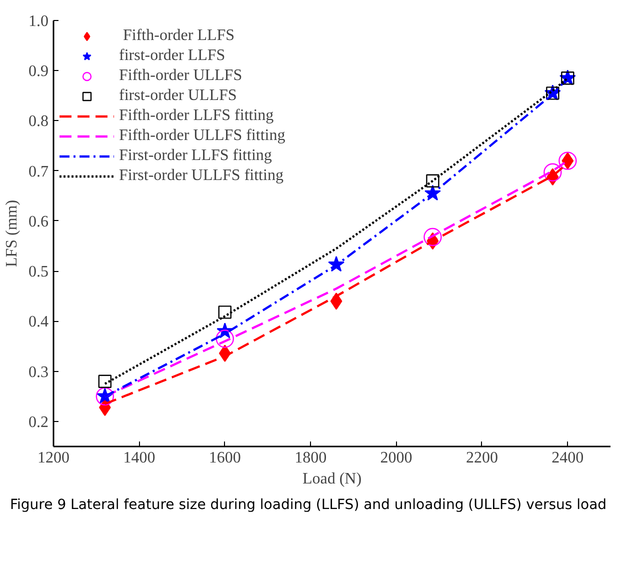 Image resolution: width=625 pixels, height=563 pixels. I want to click on y-tick-label: 0.3, so click(38, 372).